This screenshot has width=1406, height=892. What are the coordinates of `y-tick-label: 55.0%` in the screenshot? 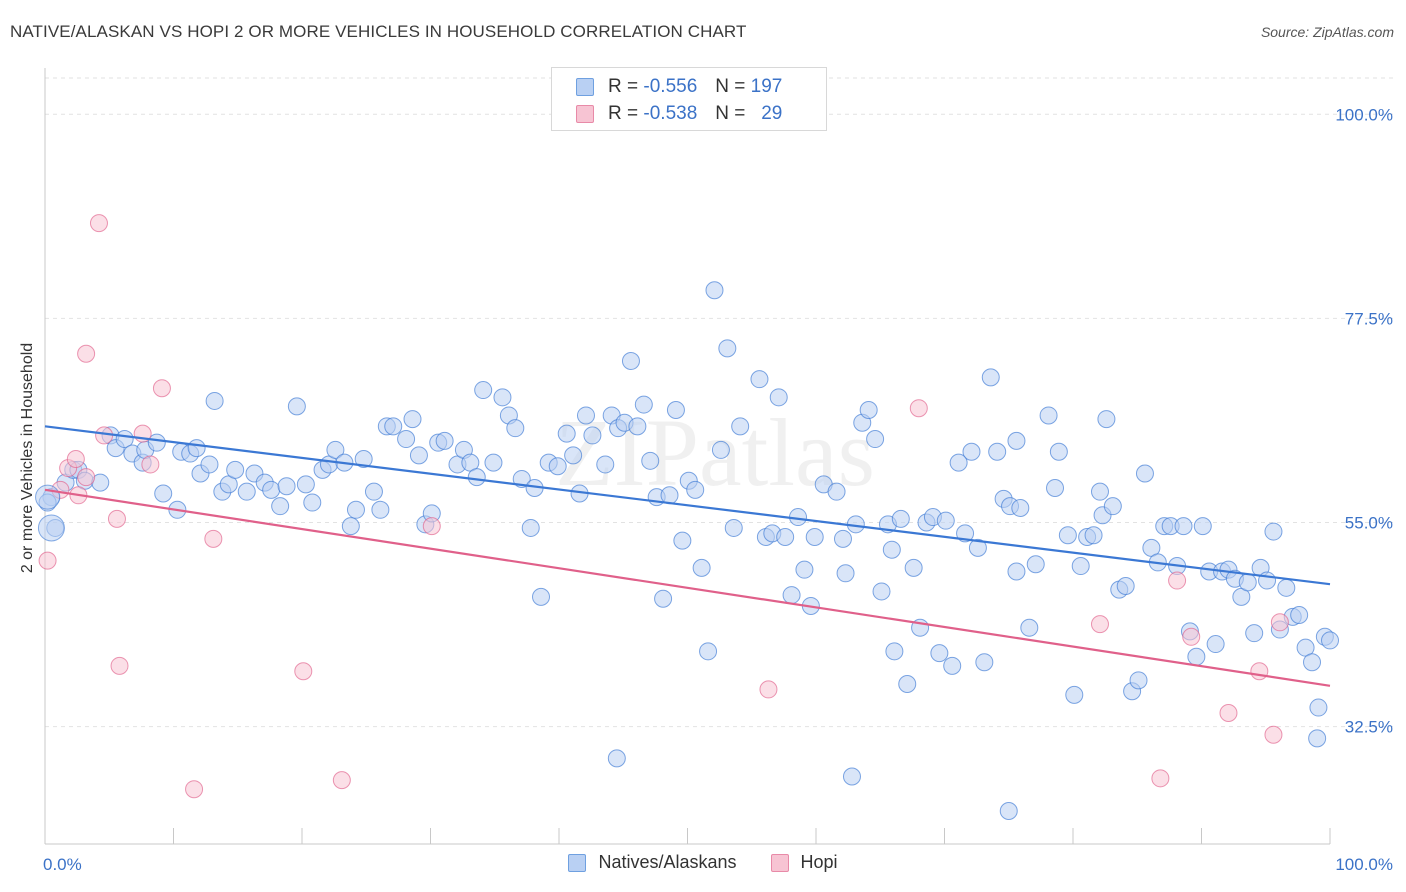 It's located at (1369, 523).